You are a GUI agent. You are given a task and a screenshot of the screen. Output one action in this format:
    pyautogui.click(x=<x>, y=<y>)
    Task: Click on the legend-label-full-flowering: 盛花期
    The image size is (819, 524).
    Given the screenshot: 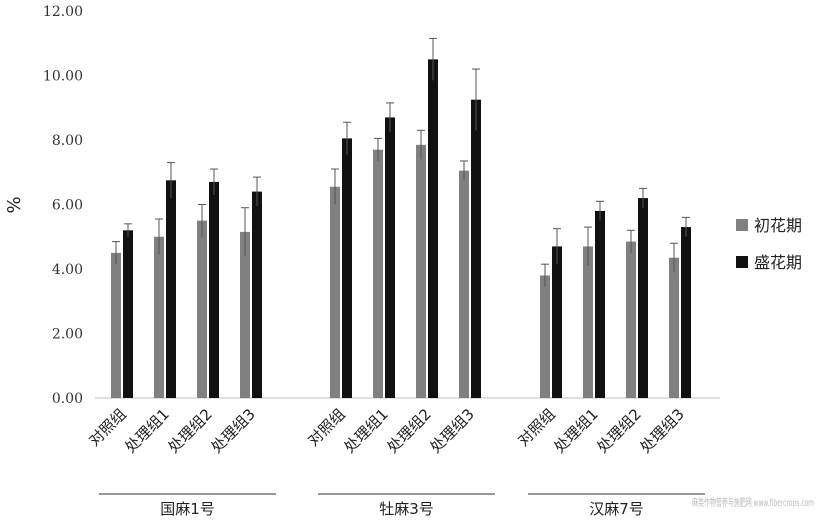 What is the action you would take?
    pyautogui.click(x=778, y=262)
    